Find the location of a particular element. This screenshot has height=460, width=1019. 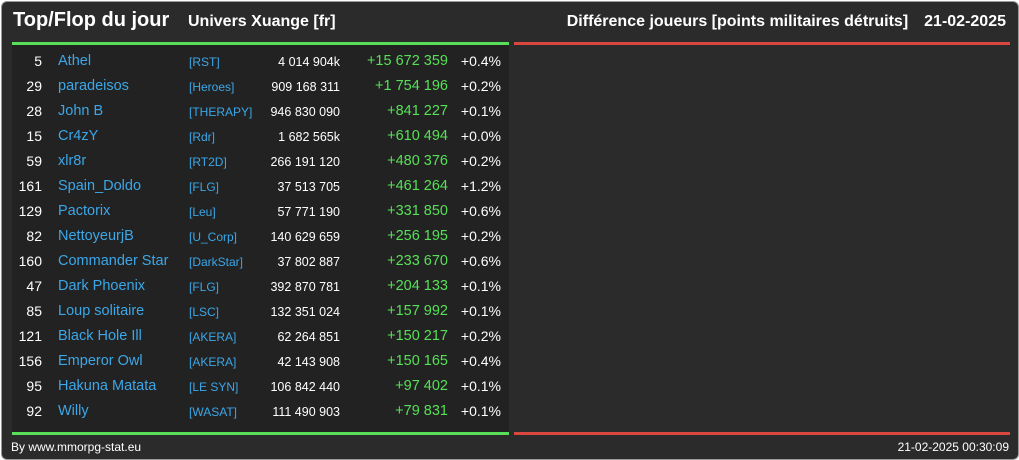

page-title: Top/Flop du jour is located at coordinates (91, 20).